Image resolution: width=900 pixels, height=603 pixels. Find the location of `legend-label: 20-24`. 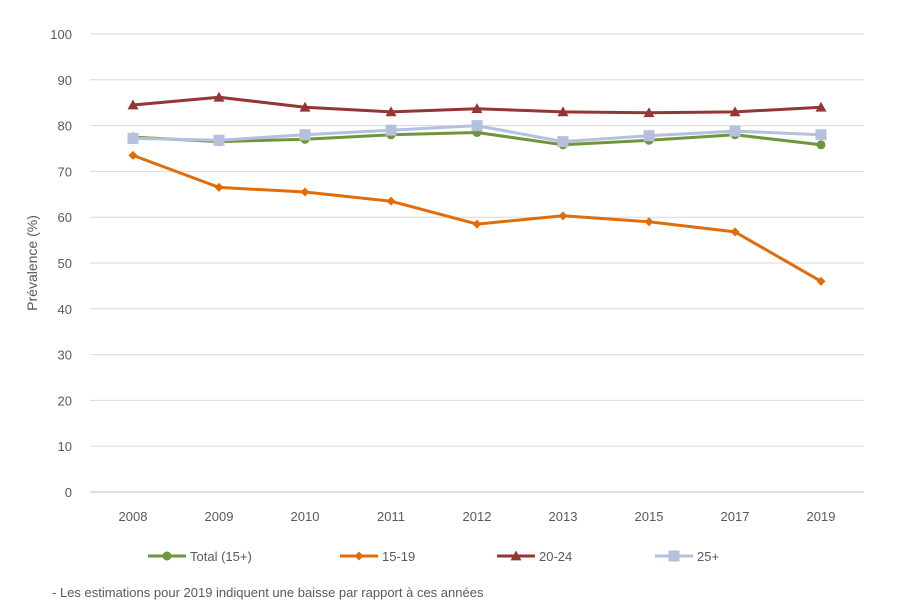

legend-label: 20-24 is located at coordinates (555, 556).